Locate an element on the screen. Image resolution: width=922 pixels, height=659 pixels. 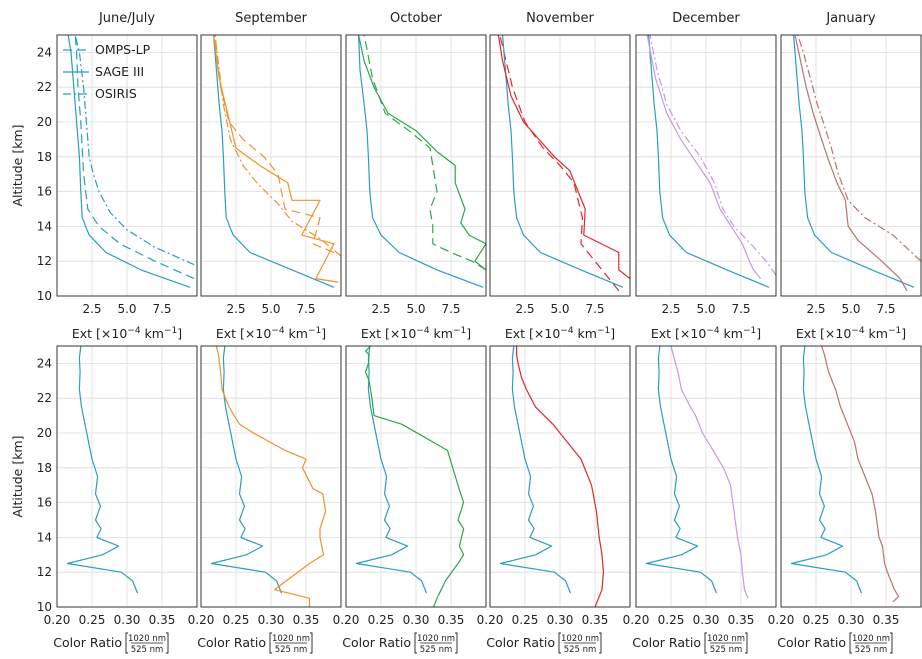
y-tick-label: 20 is located at coordinates (44, 122).